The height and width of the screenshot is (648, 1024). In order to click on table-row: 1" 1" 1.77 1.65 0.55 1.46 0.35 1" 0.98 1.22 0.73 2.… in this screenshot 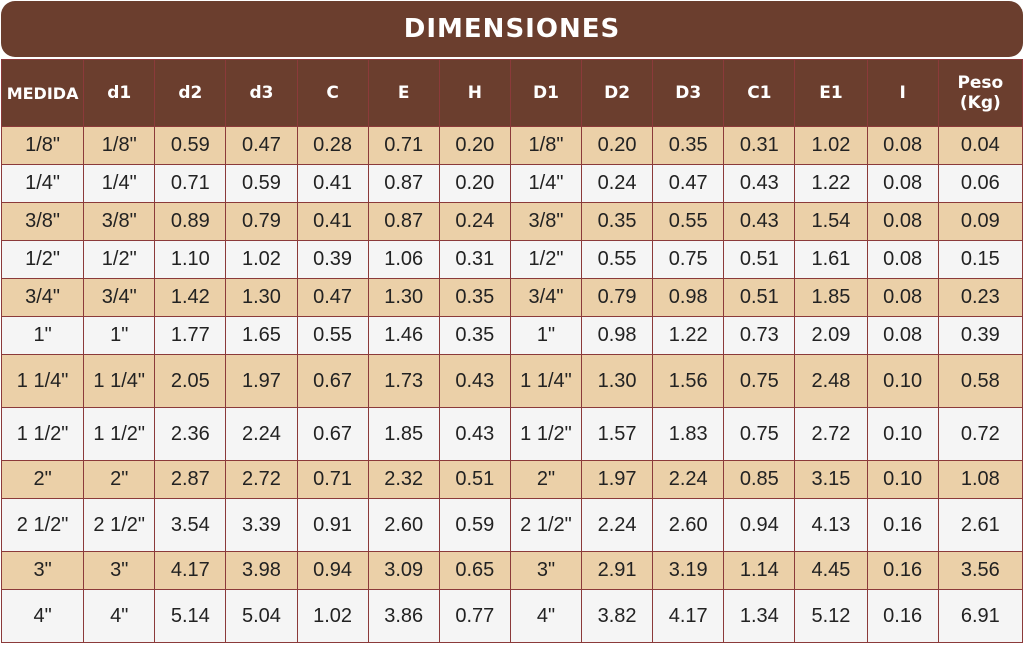, I will do `click(512, 335)`.